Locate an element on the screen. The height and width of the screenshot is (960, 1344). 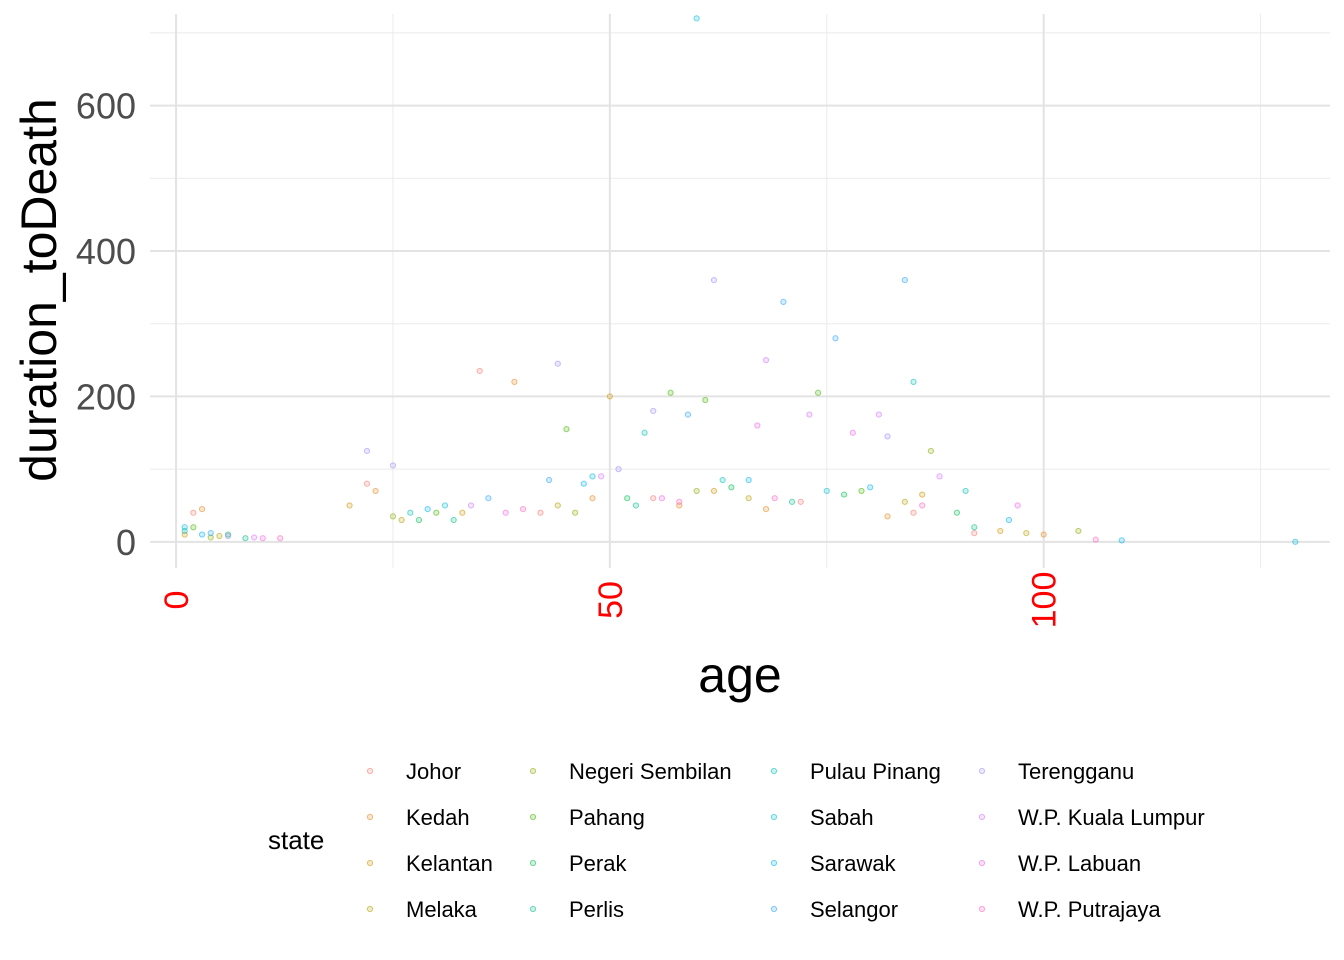
legend-label: Negeri Sembilan is located at coordinates (650, 771).